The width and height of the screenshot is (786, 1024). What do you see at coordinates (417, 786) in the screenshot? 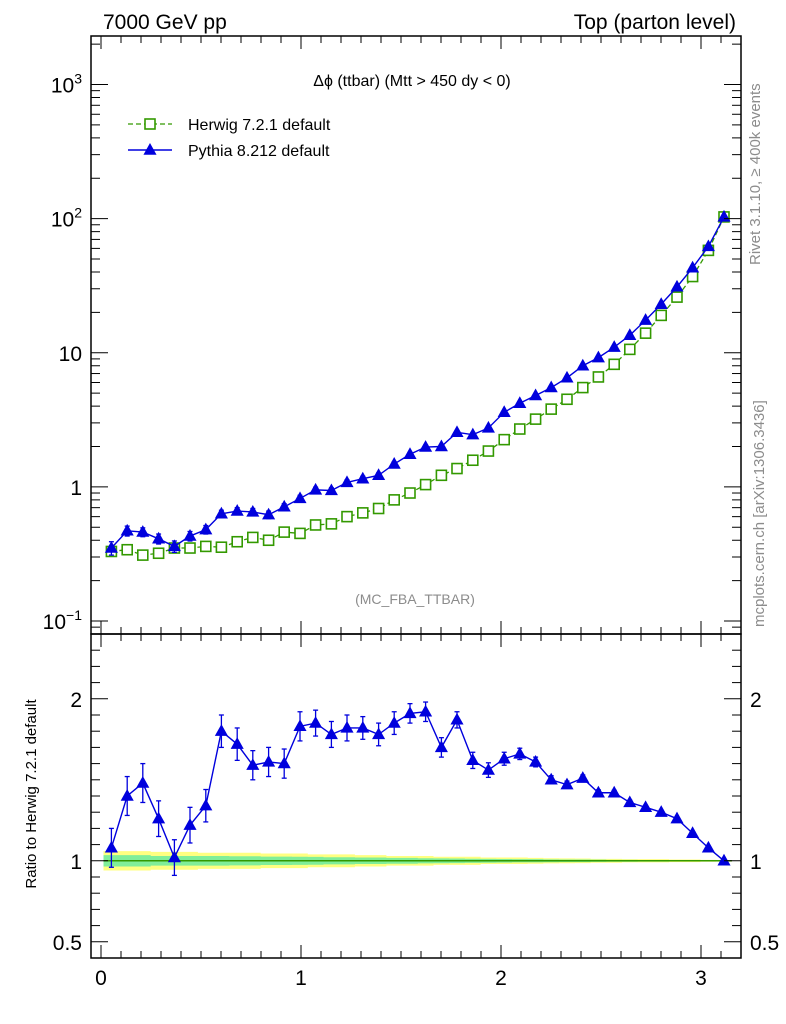
I see `pythia-ratio-line` at bounding box center [417, 786].